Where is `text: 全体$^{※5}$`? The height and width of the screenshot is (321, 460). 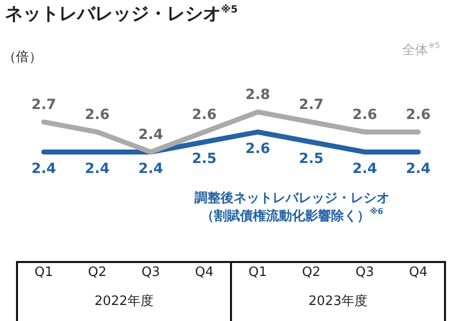 text: 全体$^{※5}$ is located at coordinates (421, 50).